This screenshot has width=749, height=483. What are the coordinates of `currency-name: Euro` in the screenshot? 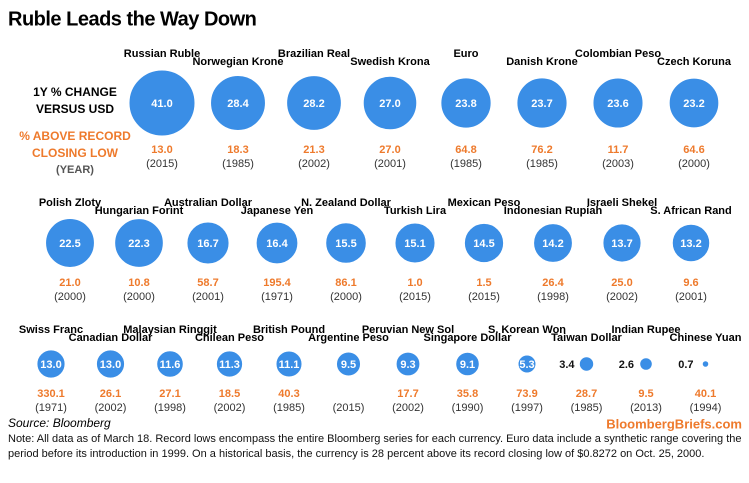 It's located at (465, 54).